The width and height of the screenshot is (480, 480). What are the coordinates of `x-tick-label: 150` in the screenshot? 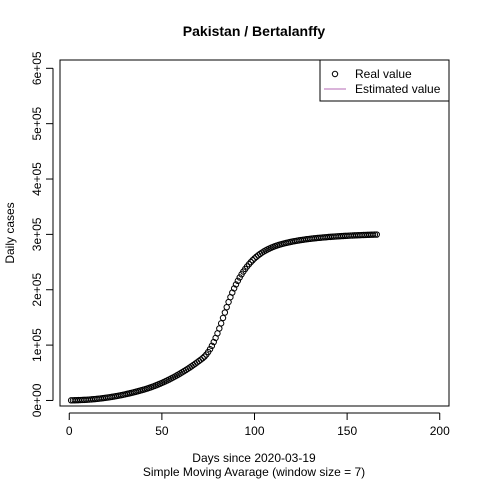 It's located at (347, 431).